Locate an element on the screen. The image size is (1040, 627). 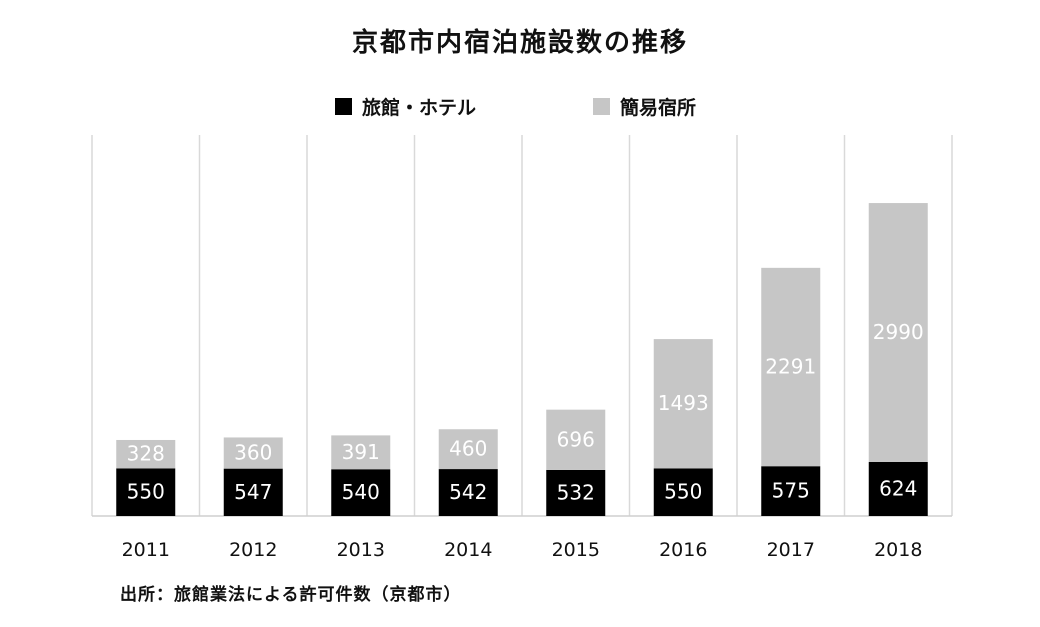
bar-simple-lodging-2017 is located at coordinates (791, 367).